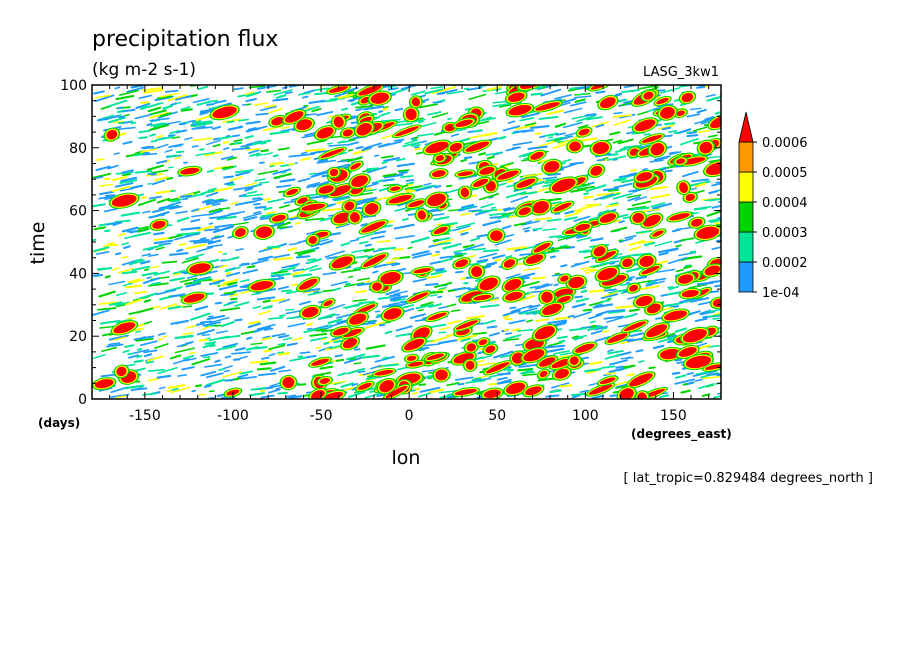 Image resolution: width=904 pixels, height=658 pixels. I want to click on footnote: [ lat_tropic=0.829484 degrees_north ], so click(748, 478).